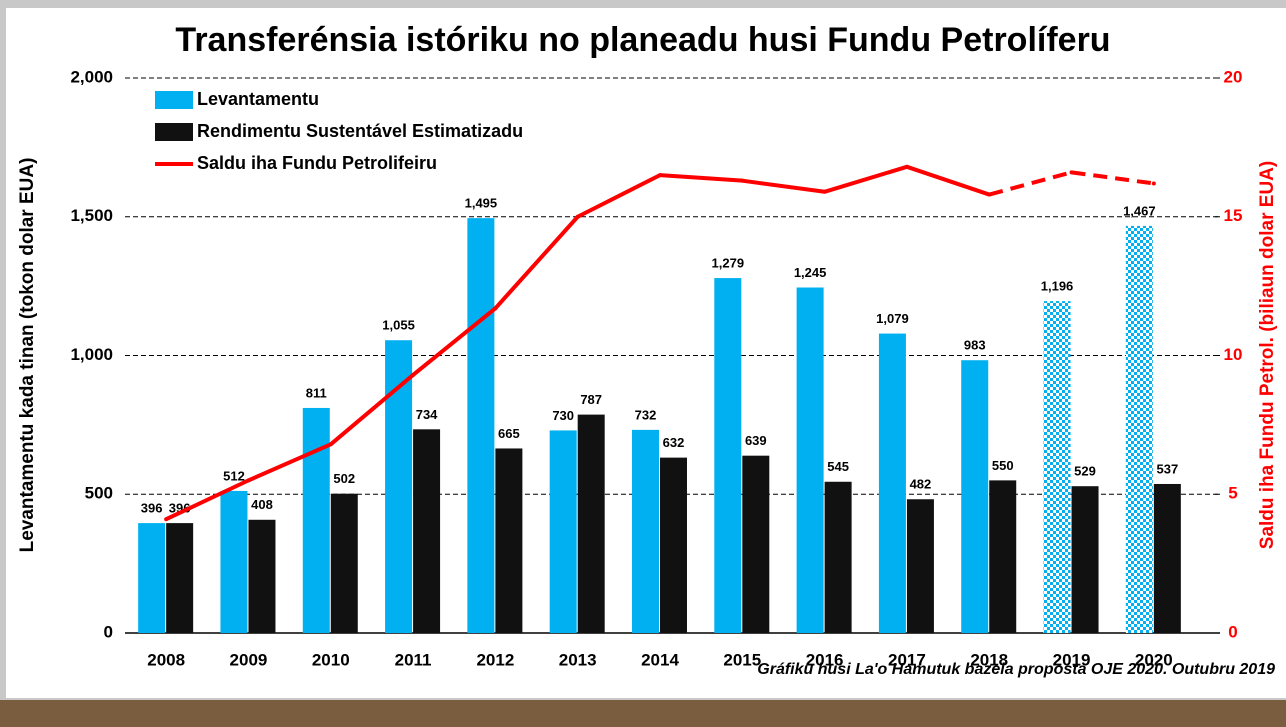 This screenshot has width=1286, height=727. I want to click on x-tick-label: 2014, so click(660, 659).